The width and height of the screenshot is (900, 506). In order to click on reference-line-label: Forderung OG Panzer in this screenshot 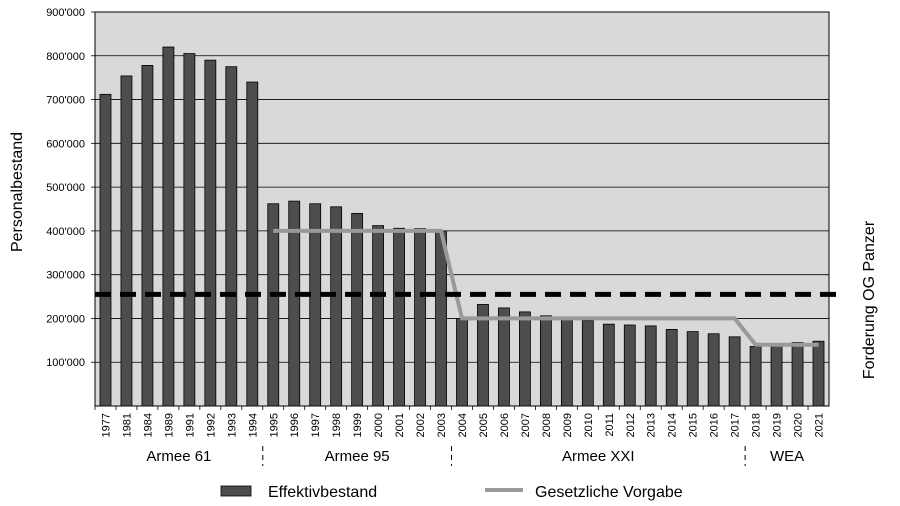, I will do `click(869, 299)`.